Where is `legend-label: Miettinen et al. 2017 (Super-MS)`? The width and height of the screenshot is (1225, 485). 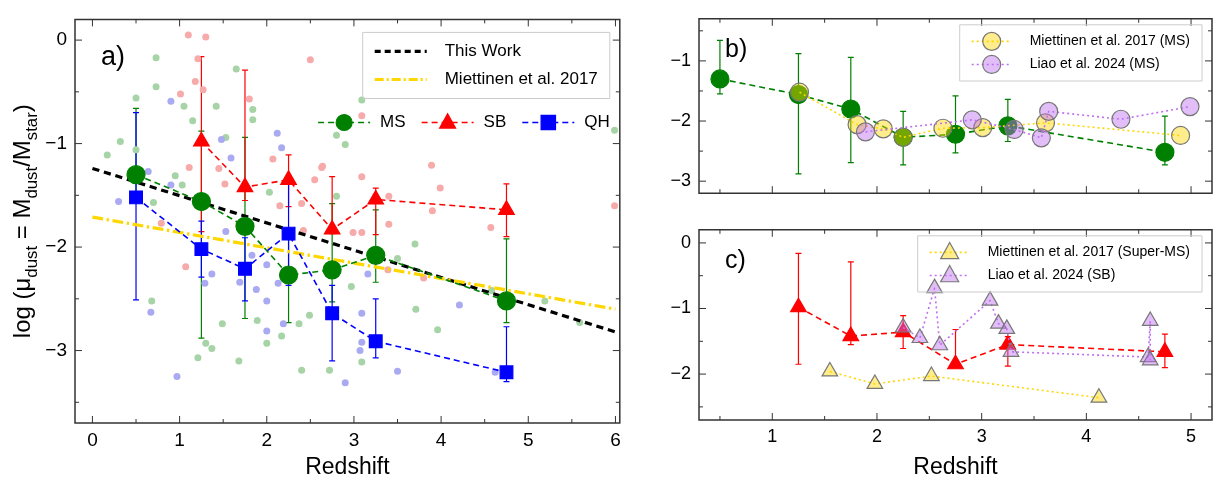 legend-label: Miettinen et al. 2017 (Super-MS) is located at coordinates (1089, 251).